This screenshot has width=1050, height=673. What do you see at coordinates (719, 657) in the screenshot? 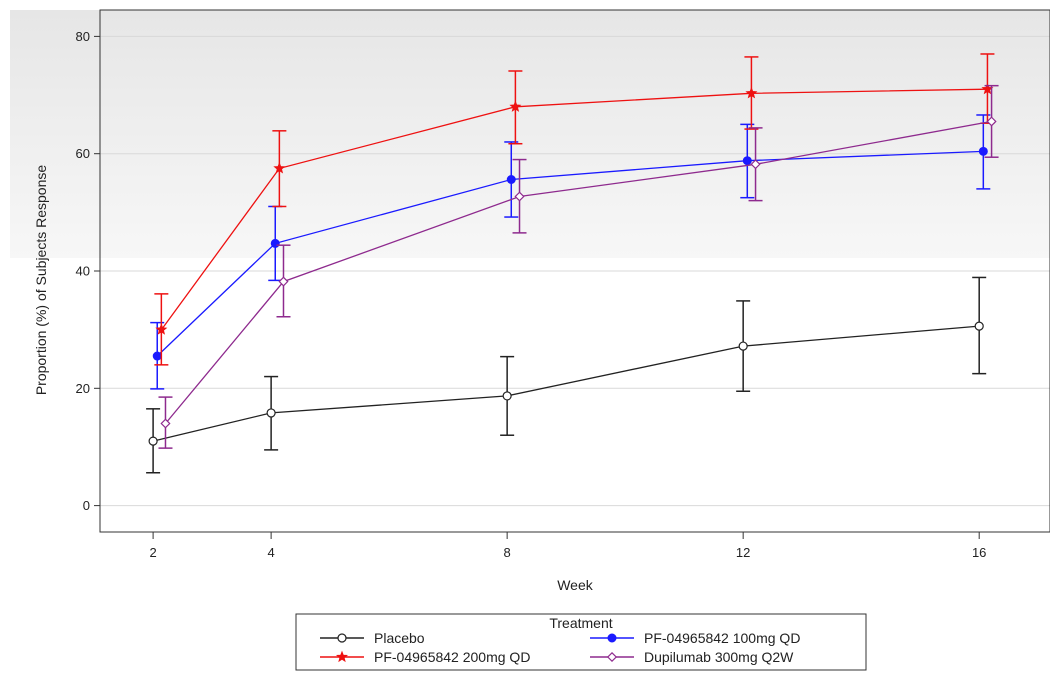
I see `legend-label: Dupilumab 300mg Q2W` at bounding box center [719, 657].